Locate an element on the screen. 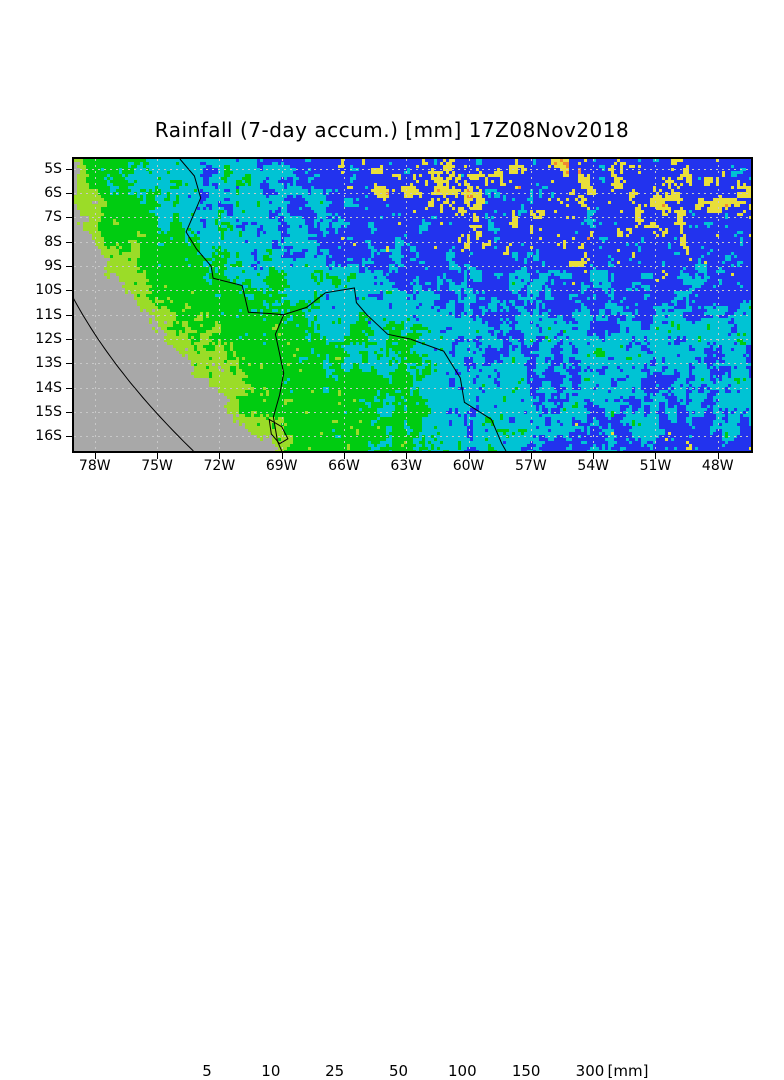 The image size is (784, 1080). x-tick-label-78w: 78W is located at coordinates (94, 466).